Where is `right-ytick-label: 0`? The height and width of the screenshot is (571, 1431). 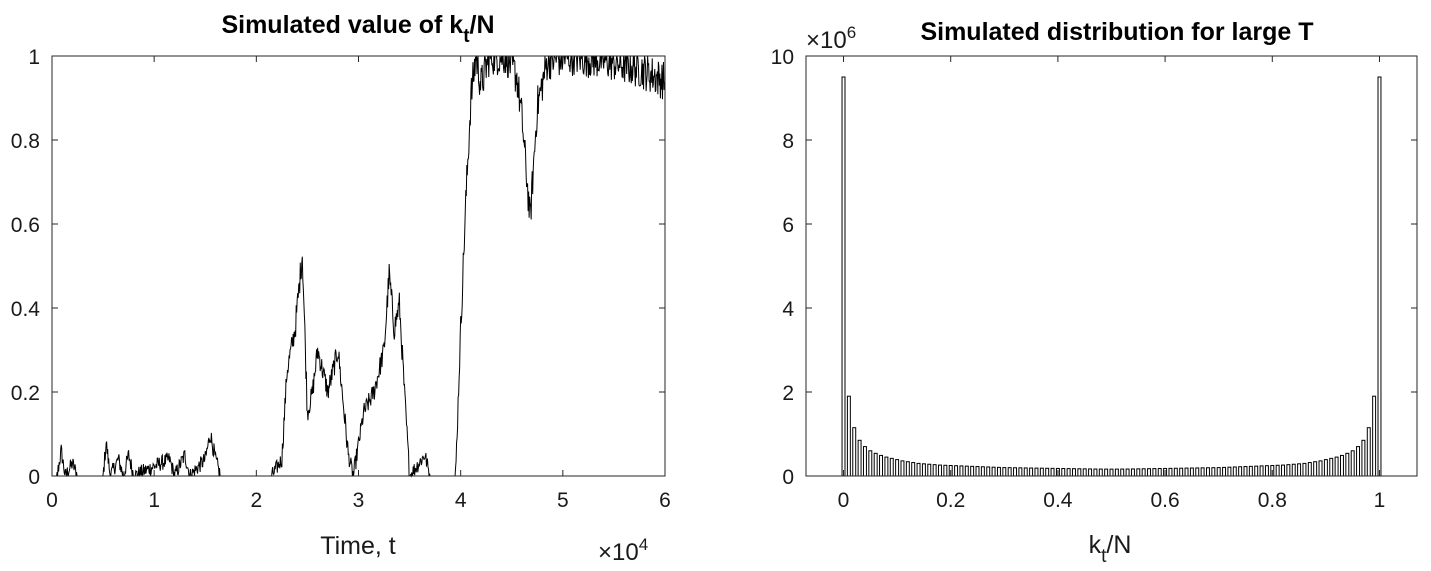
right-ytick-label: 0 is located at coordinates (788, 477).